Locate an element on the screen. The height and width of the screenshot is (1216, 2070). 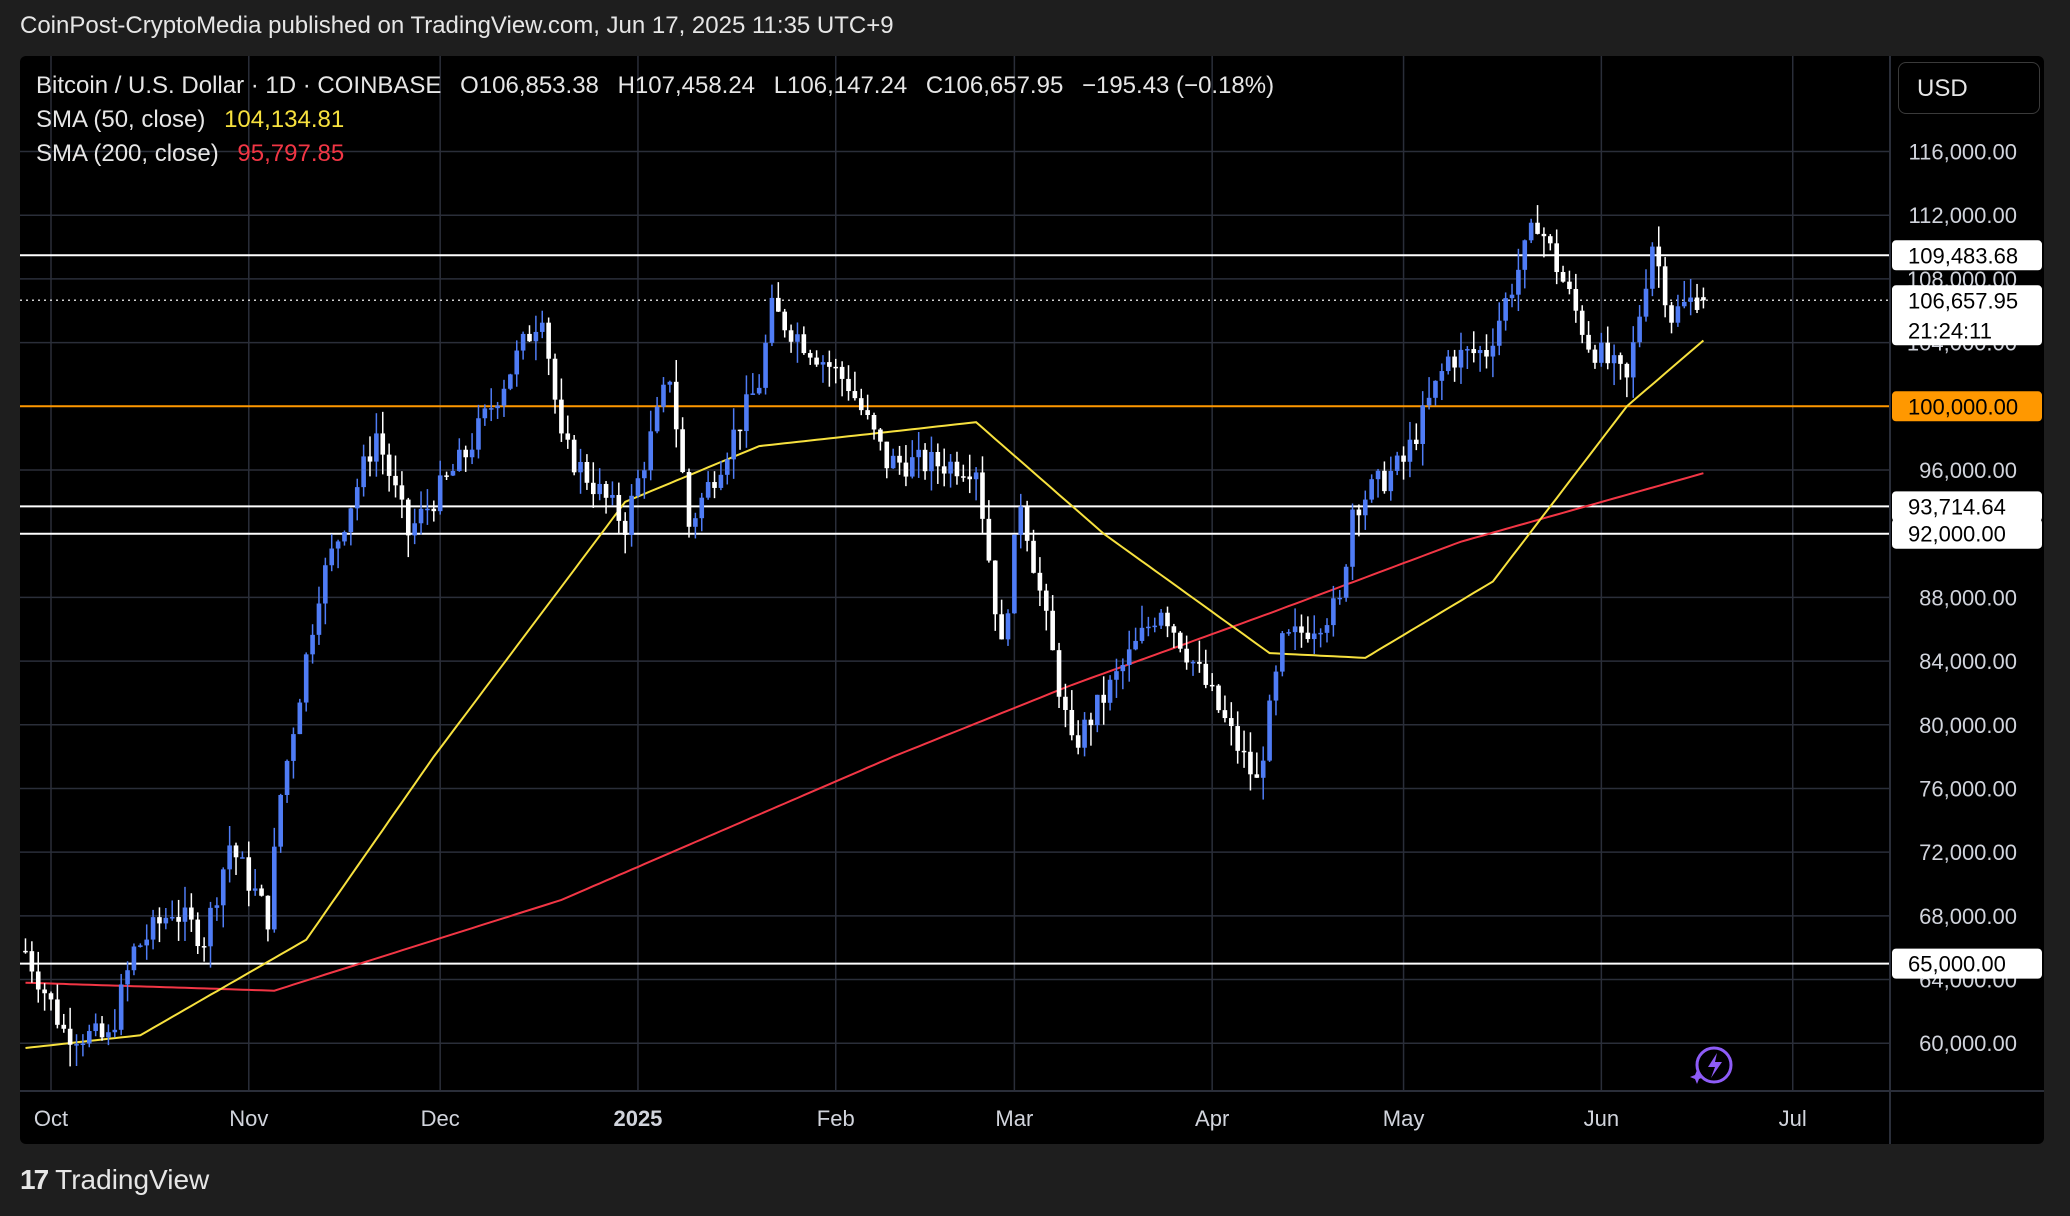
tradingview-logo: 17 TradingView is located at coordinates (114, 1180).